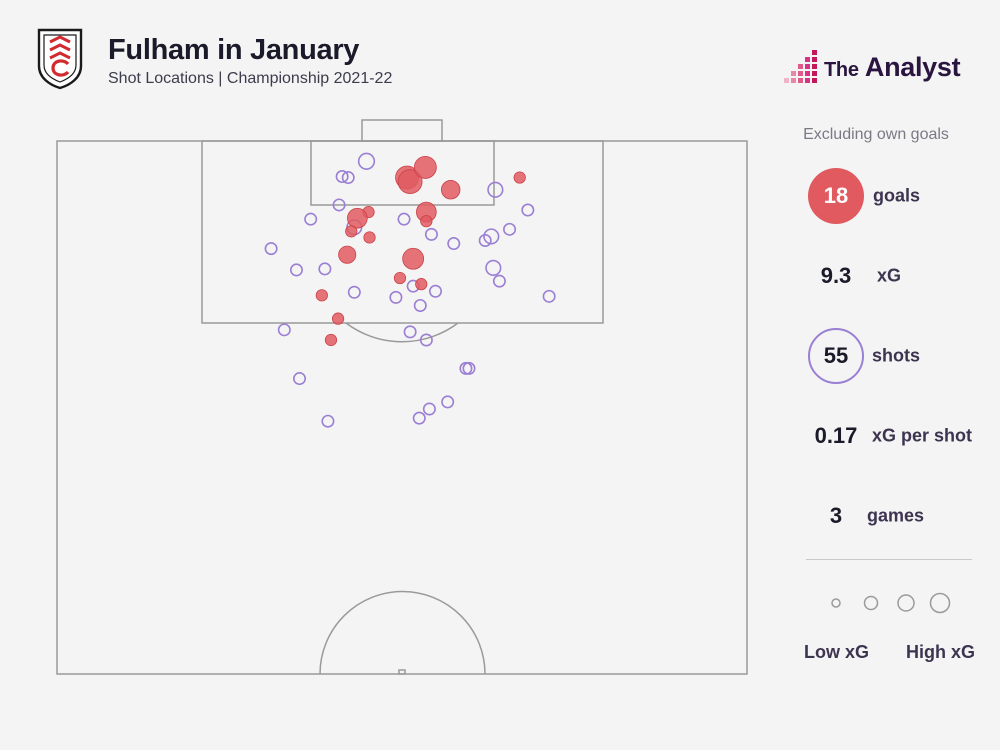 The height and width of the screenshot is (750, 1000). What do you see at coordinates (922, 435) in the screenshot?
I see `stat-label: xG per shot` at bounding box center [922, 435].